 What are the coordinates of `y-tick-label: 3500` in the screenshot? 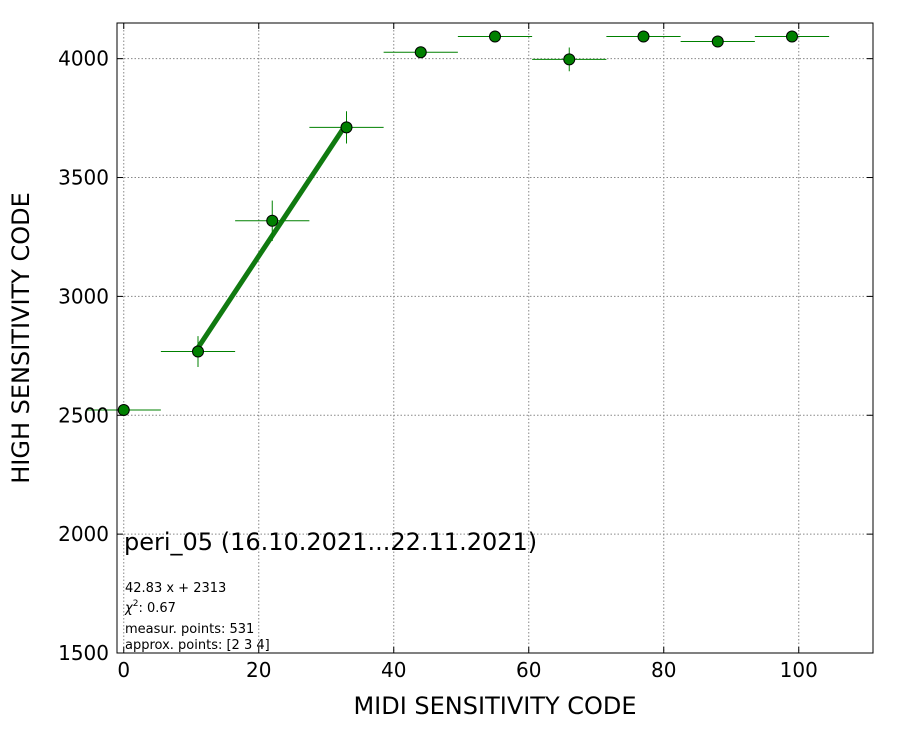 It's located at (83, 178).